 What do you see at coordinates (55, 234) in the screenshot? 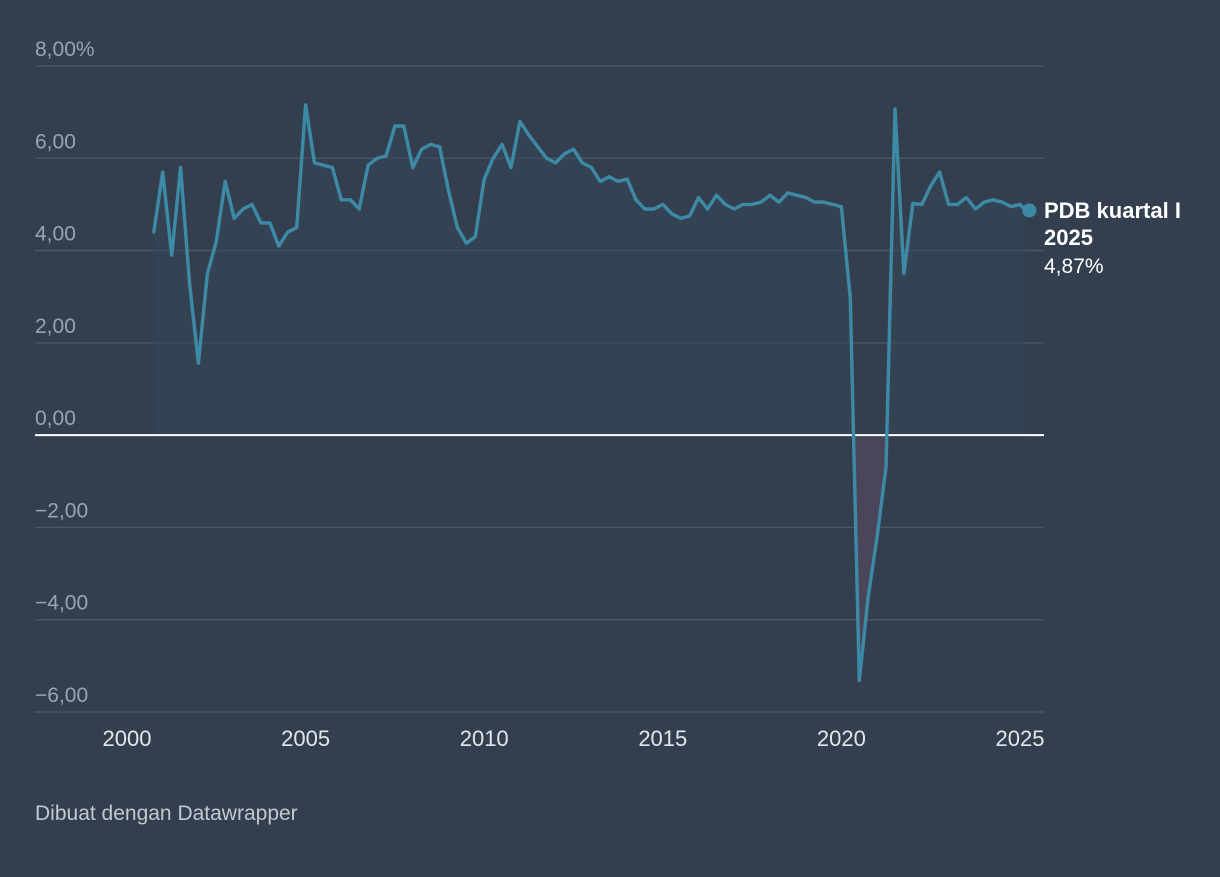
I see `y-tick-label: 4,00` at bounding box center [55, 234].